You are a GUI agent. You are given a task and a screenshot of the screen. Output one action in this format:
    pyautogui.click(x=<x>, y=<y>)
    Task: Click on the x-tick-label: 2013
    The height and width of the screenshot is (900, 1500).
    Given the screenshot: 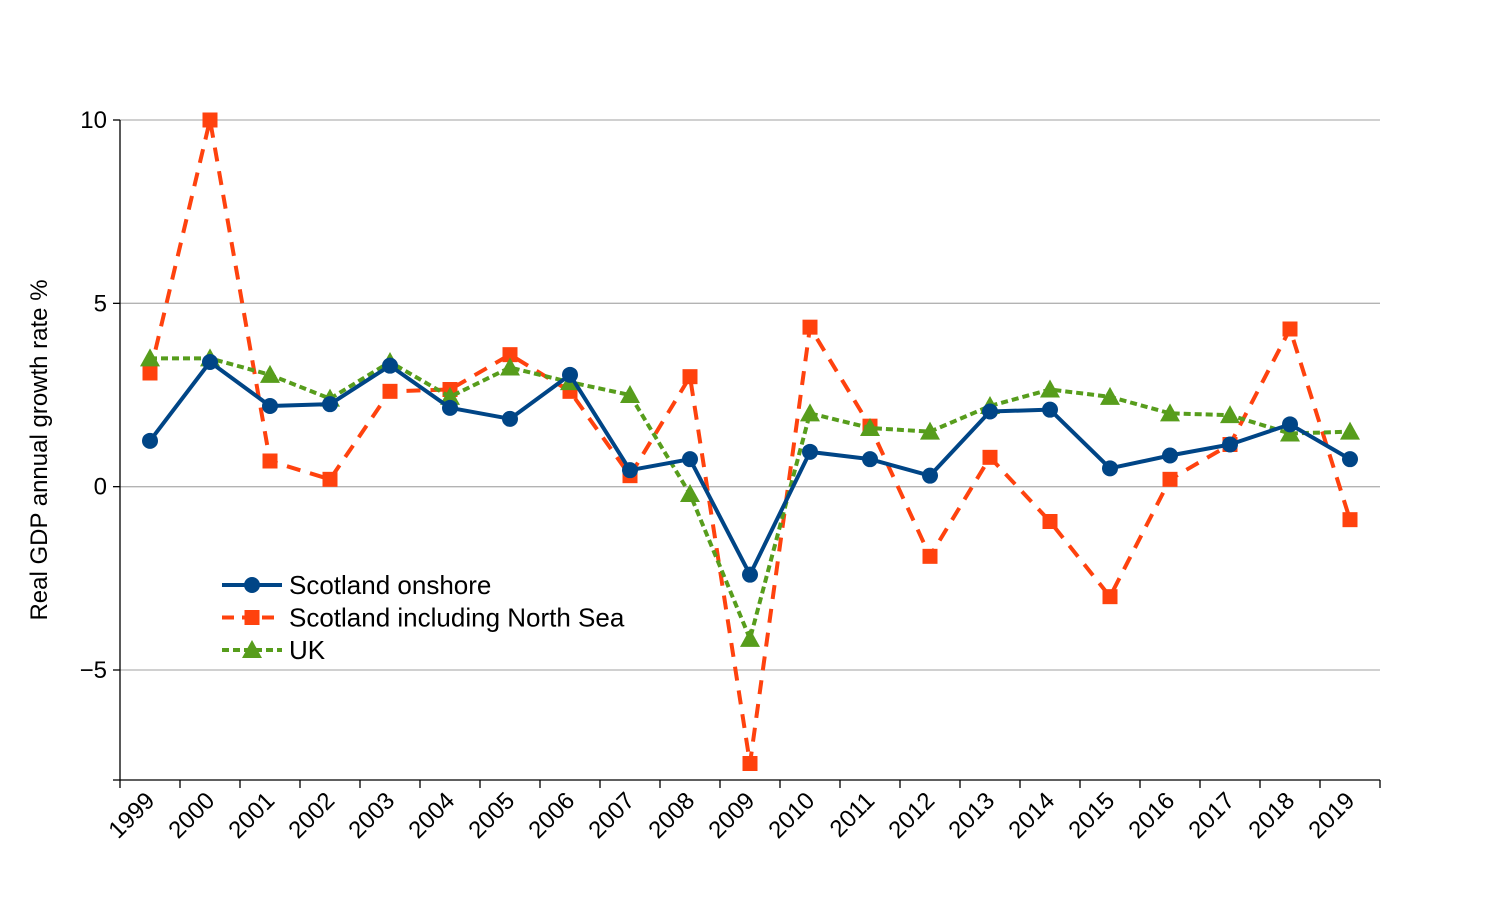 What is the action you would take?
    pyautogui.click(x=971, y=815)
    